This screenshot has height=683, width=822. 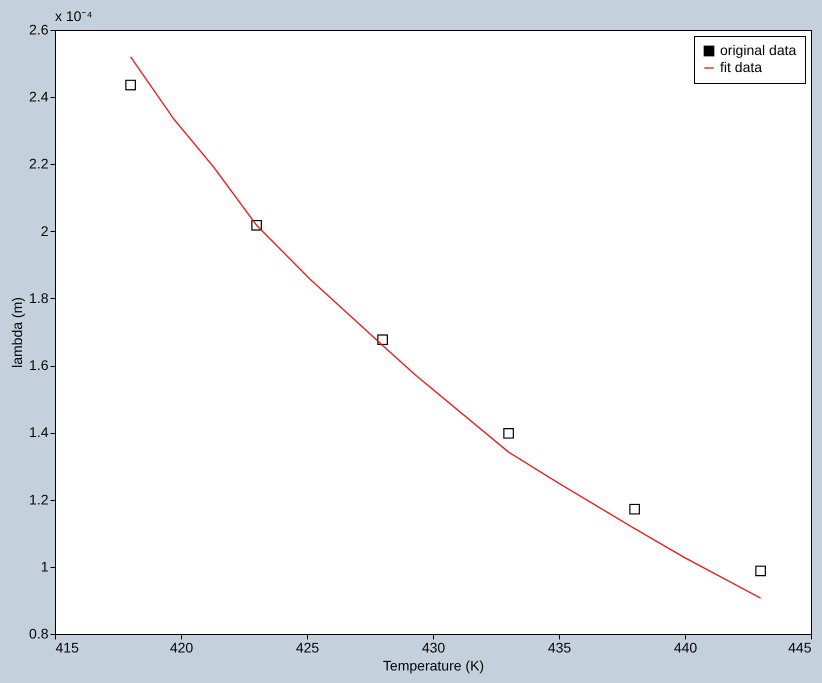 I want to click on x-tick-label: 445, so click(x=800, y=648).